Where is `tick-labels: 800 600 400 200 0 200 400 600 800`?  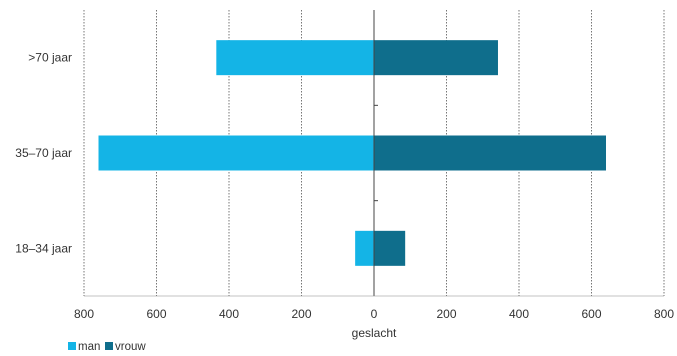 tick-labels: 800 600 400 200 0 200 400 600 800 is located at coordinates (374, 314).